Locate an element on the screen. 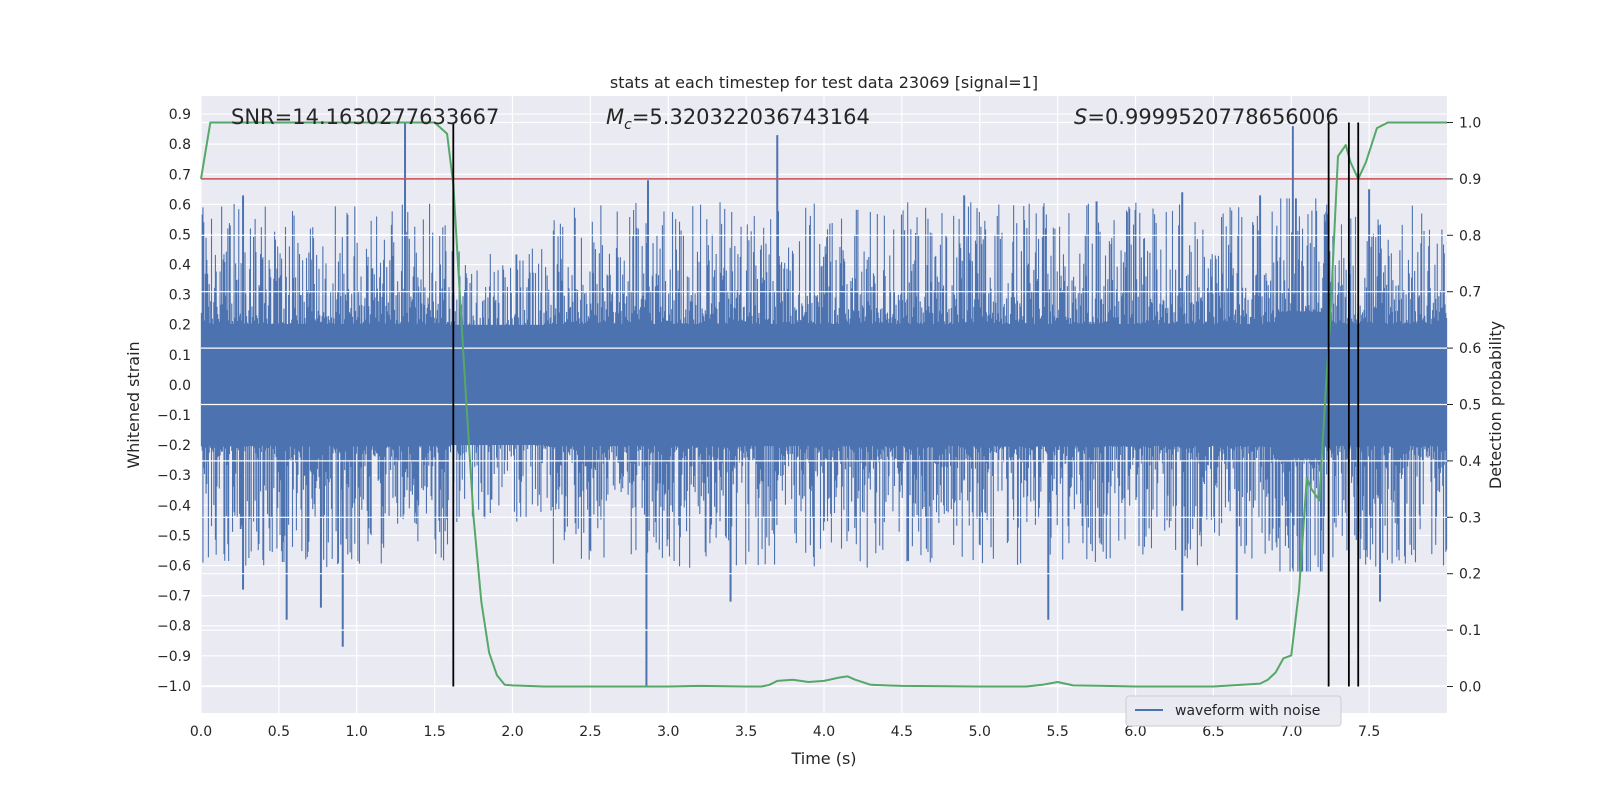  y-tick-label: −0.3 is located at coordinates (174, 476).